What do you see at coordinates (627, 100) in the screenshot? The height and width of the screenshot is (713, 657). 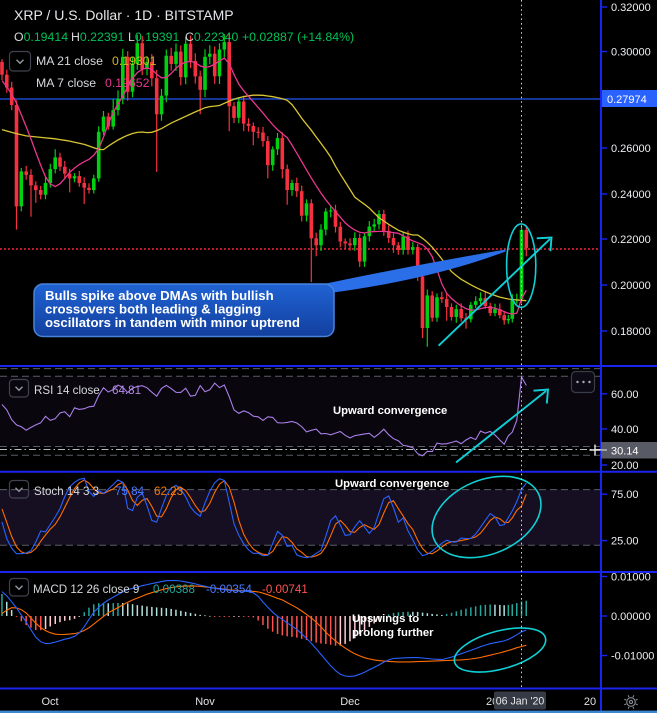 I see `svg-text: 0.27974` at bounding box center [627, 100].